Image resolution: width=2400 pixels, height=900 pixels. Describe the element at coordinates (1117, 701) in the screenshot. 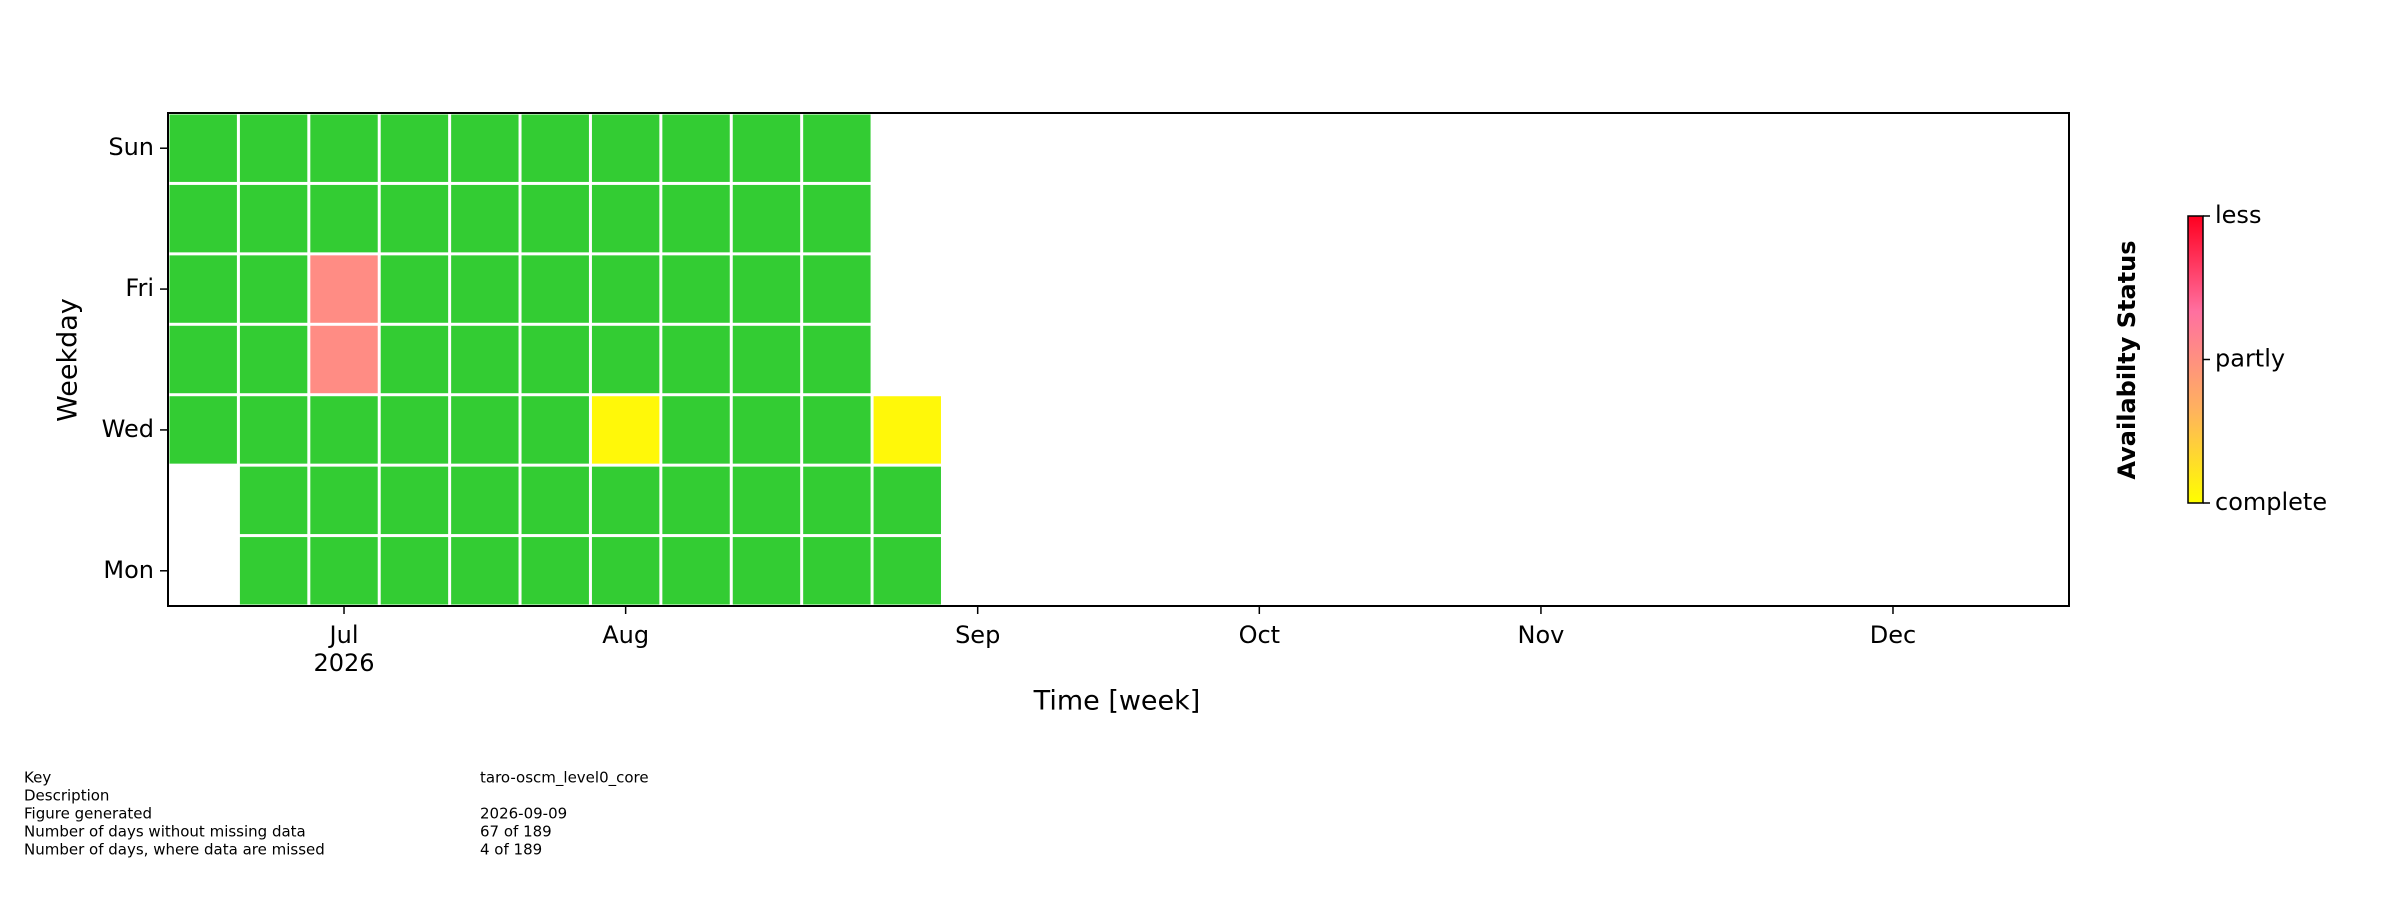

I see `x-axis-label: Time [week]` at that location.